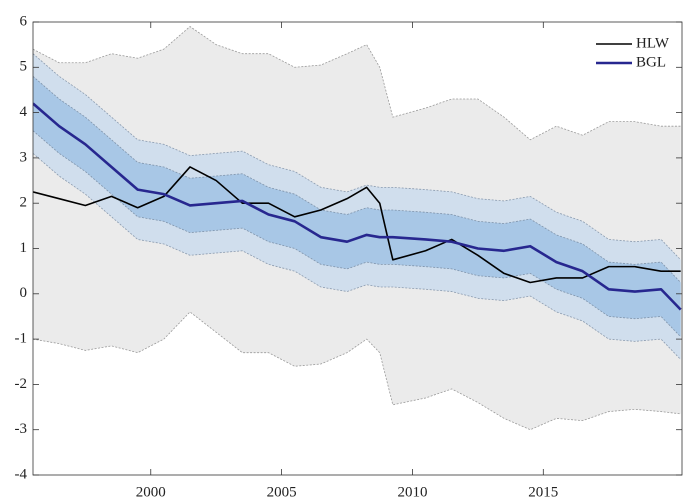  Describe the element at coordinates (412, 492) in the screenshot. I see `x-tick-label: 2010` at that location.